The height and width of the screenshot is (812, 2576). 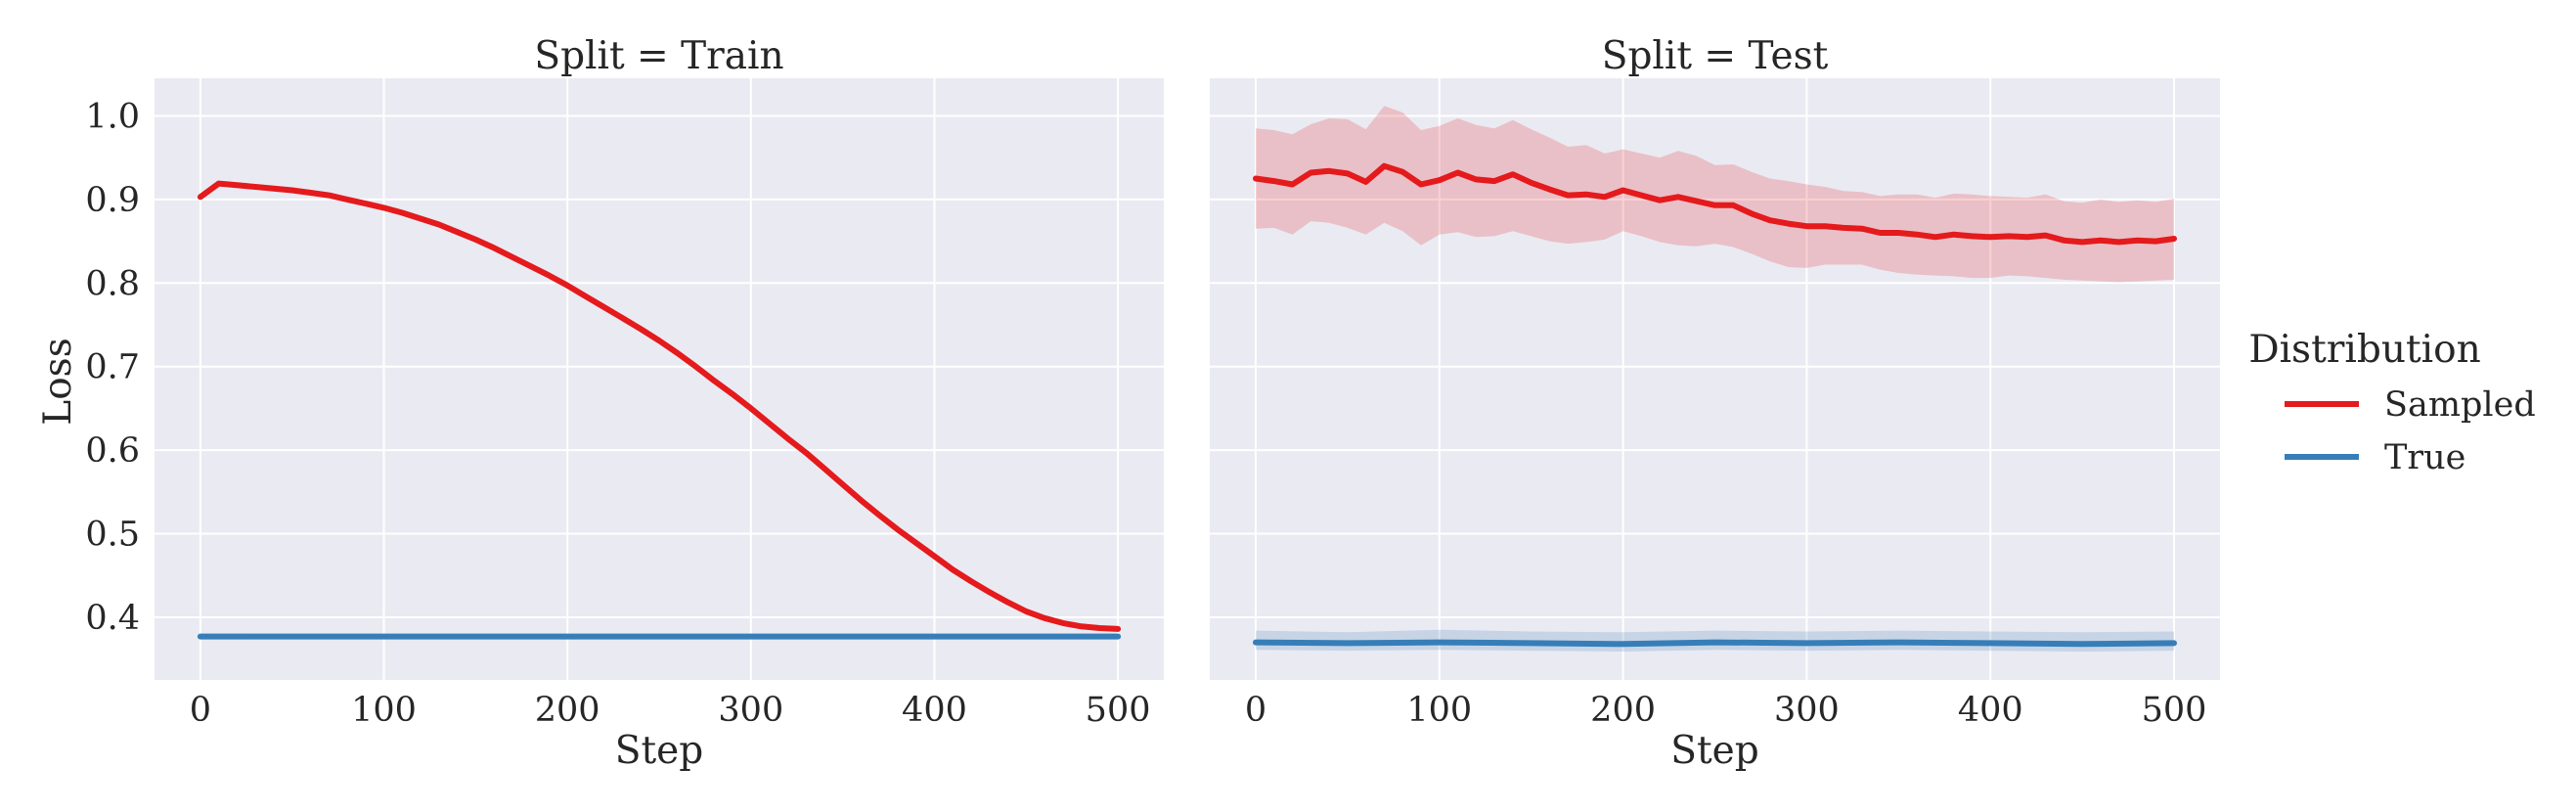 What do you see at coordinates (1715, 204) in the screenshot?
I see `series-line-sampled` at bounding box center [1715, 204].